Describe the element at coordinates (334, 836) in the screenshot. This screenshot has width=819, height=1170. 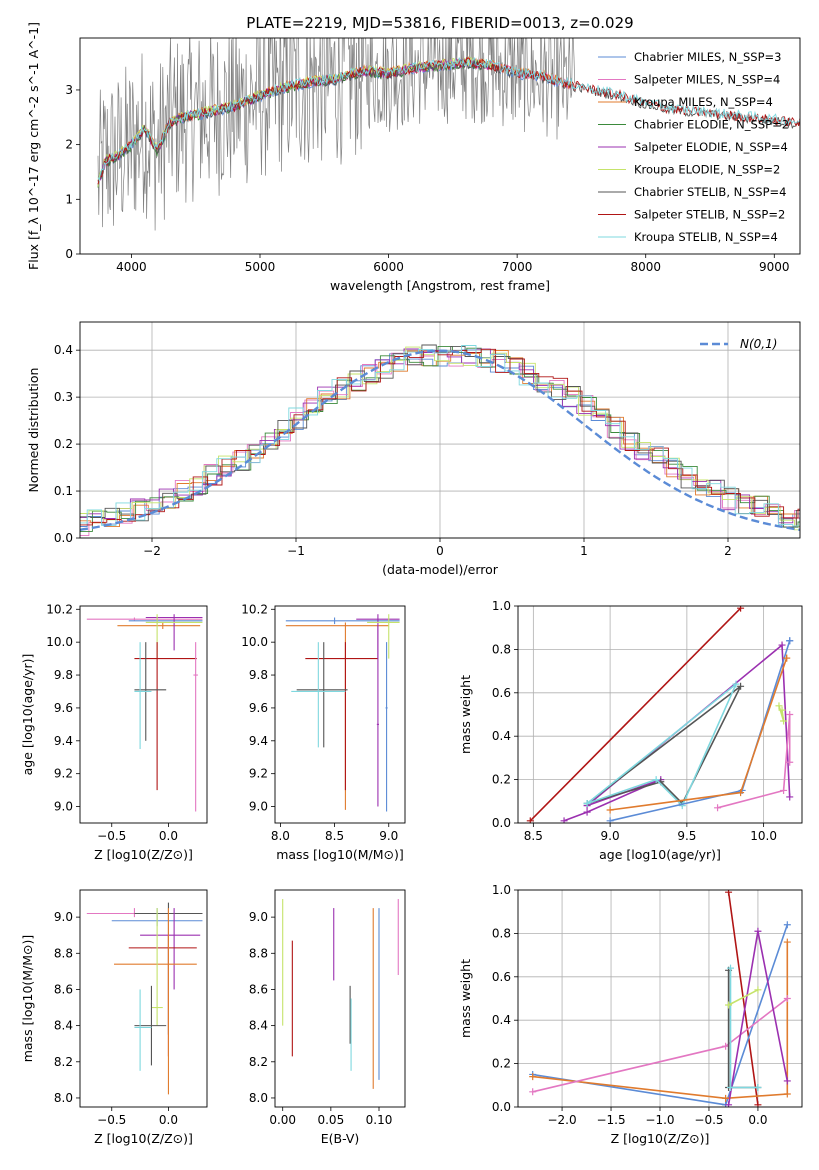
I see `x-tick-label: 8.5` at that location.